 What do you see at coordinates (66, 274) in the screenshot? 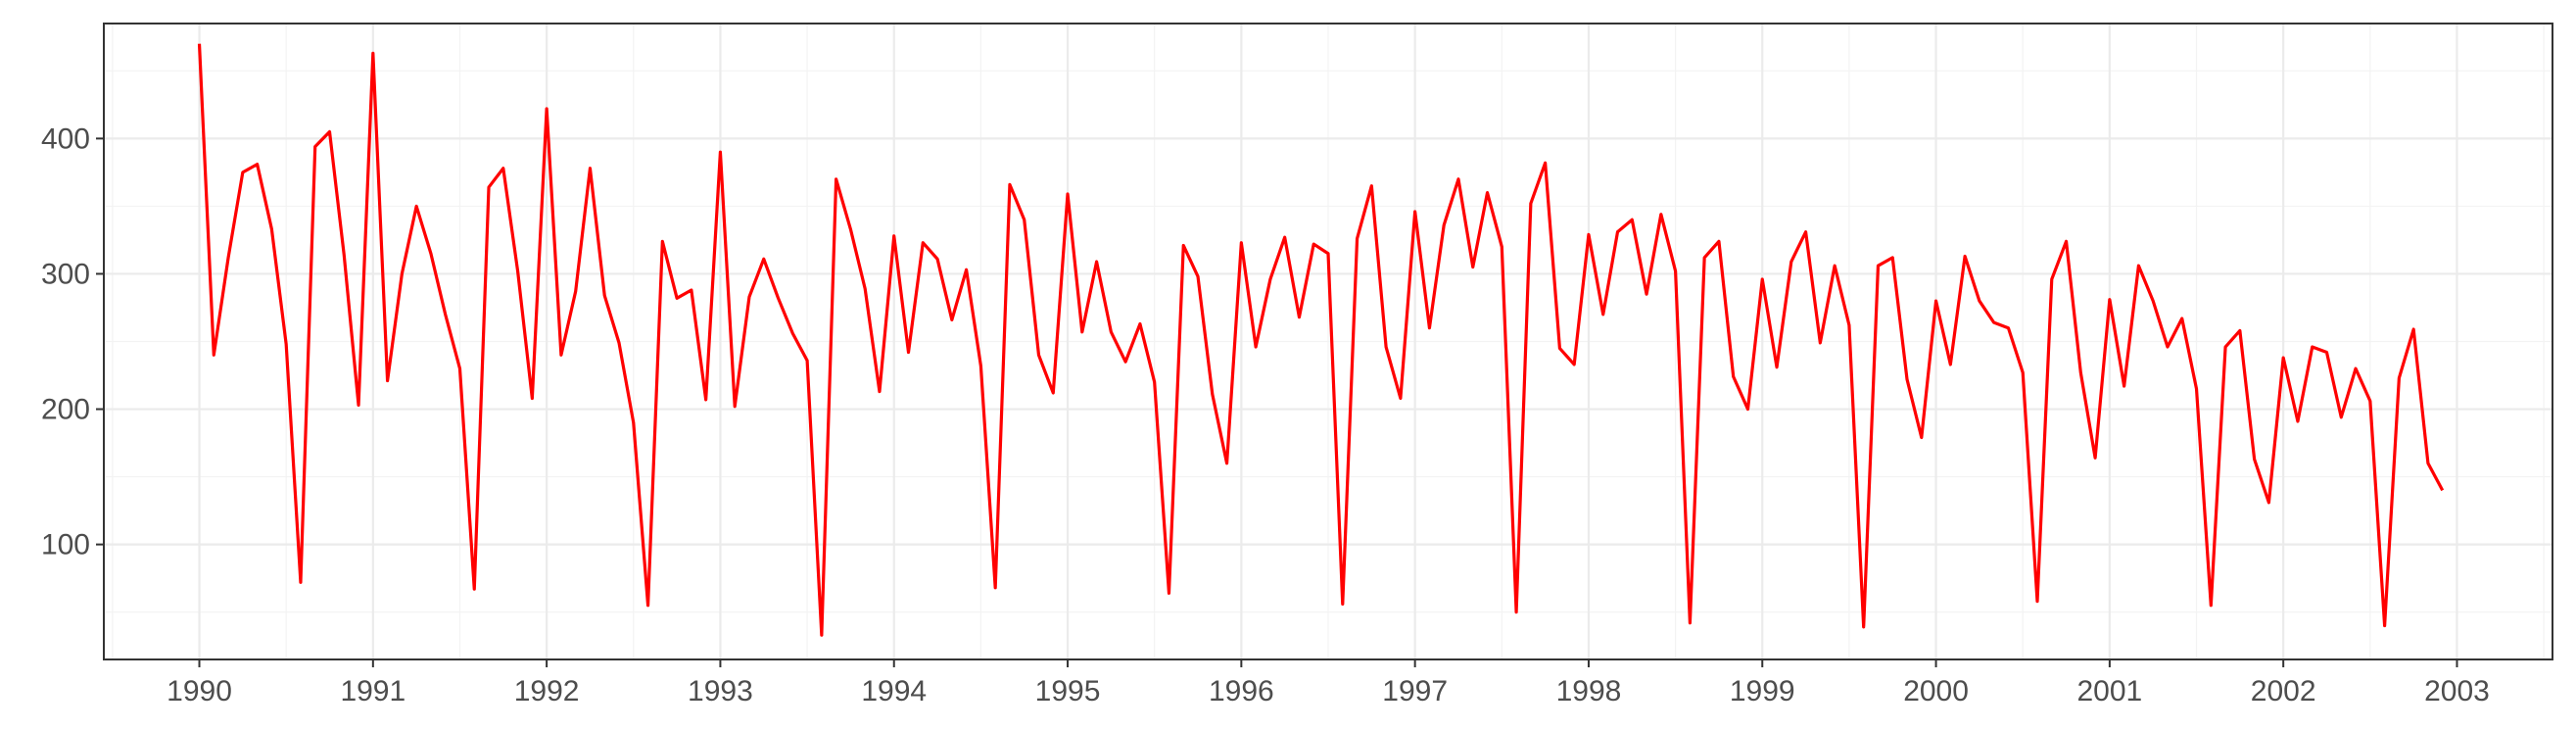
I see `y-tick-label: 300` at bounding box center [66, 274].